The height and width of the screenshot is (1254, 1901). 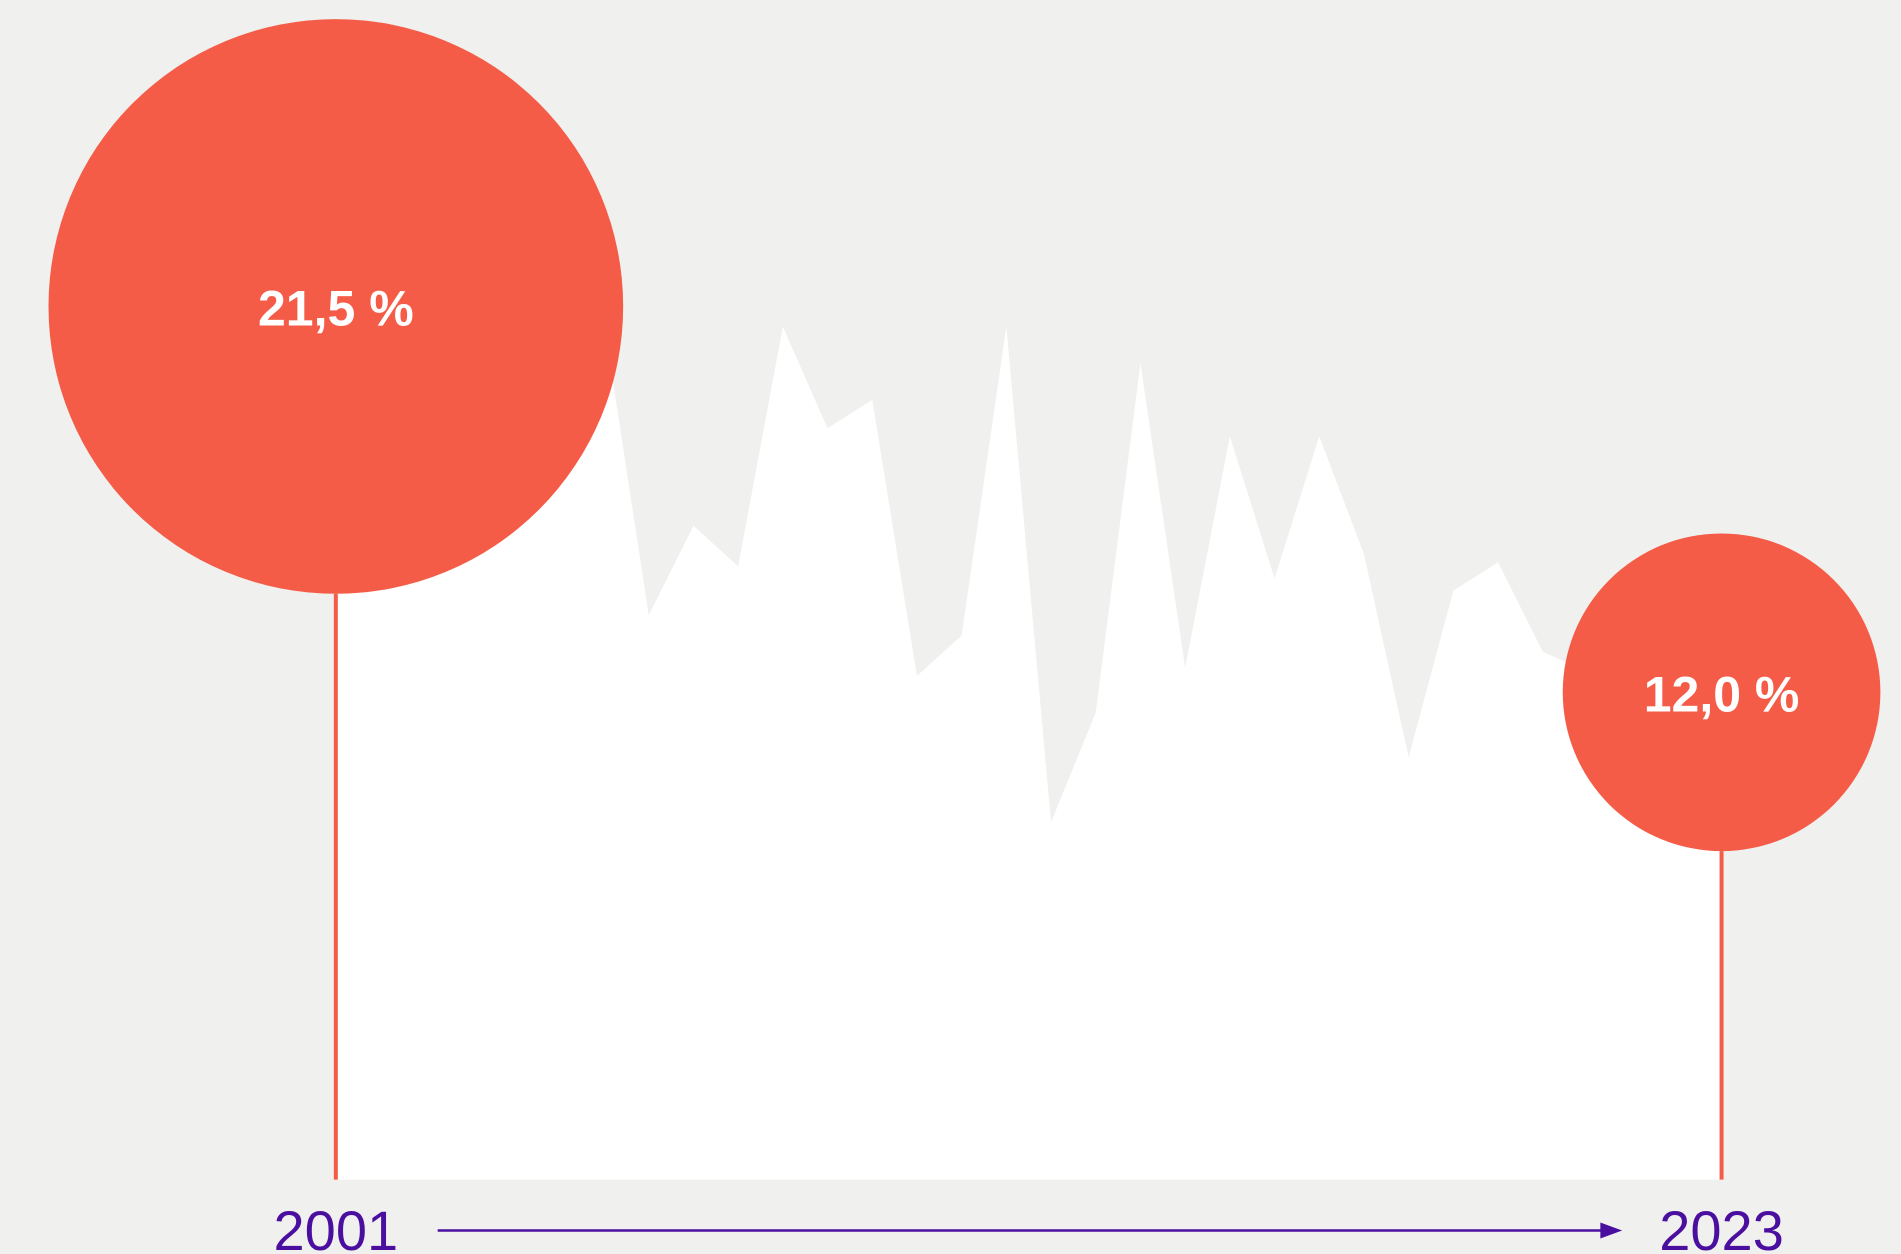 I want to click on value-label: 12,0 %, so click(x=1722, y=694).